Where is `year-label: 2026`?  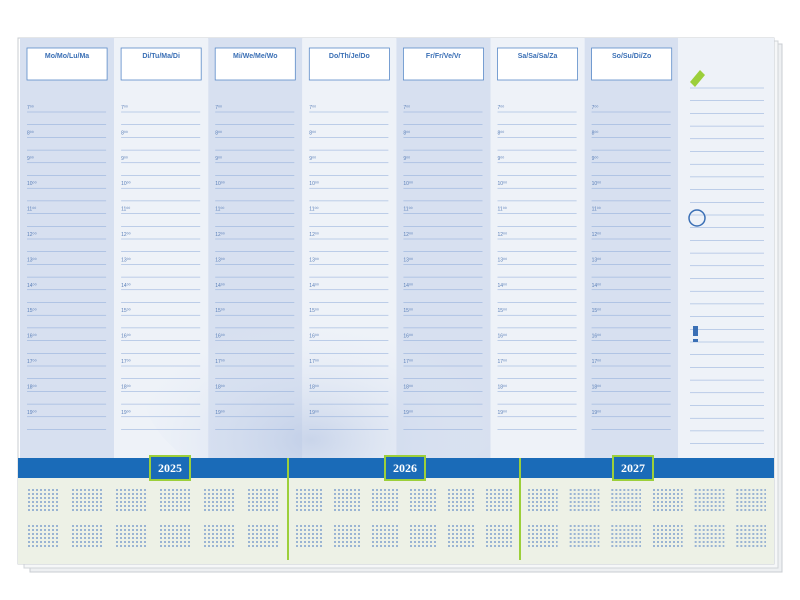
year-label: 2026 is located at coordinates (405, 468).